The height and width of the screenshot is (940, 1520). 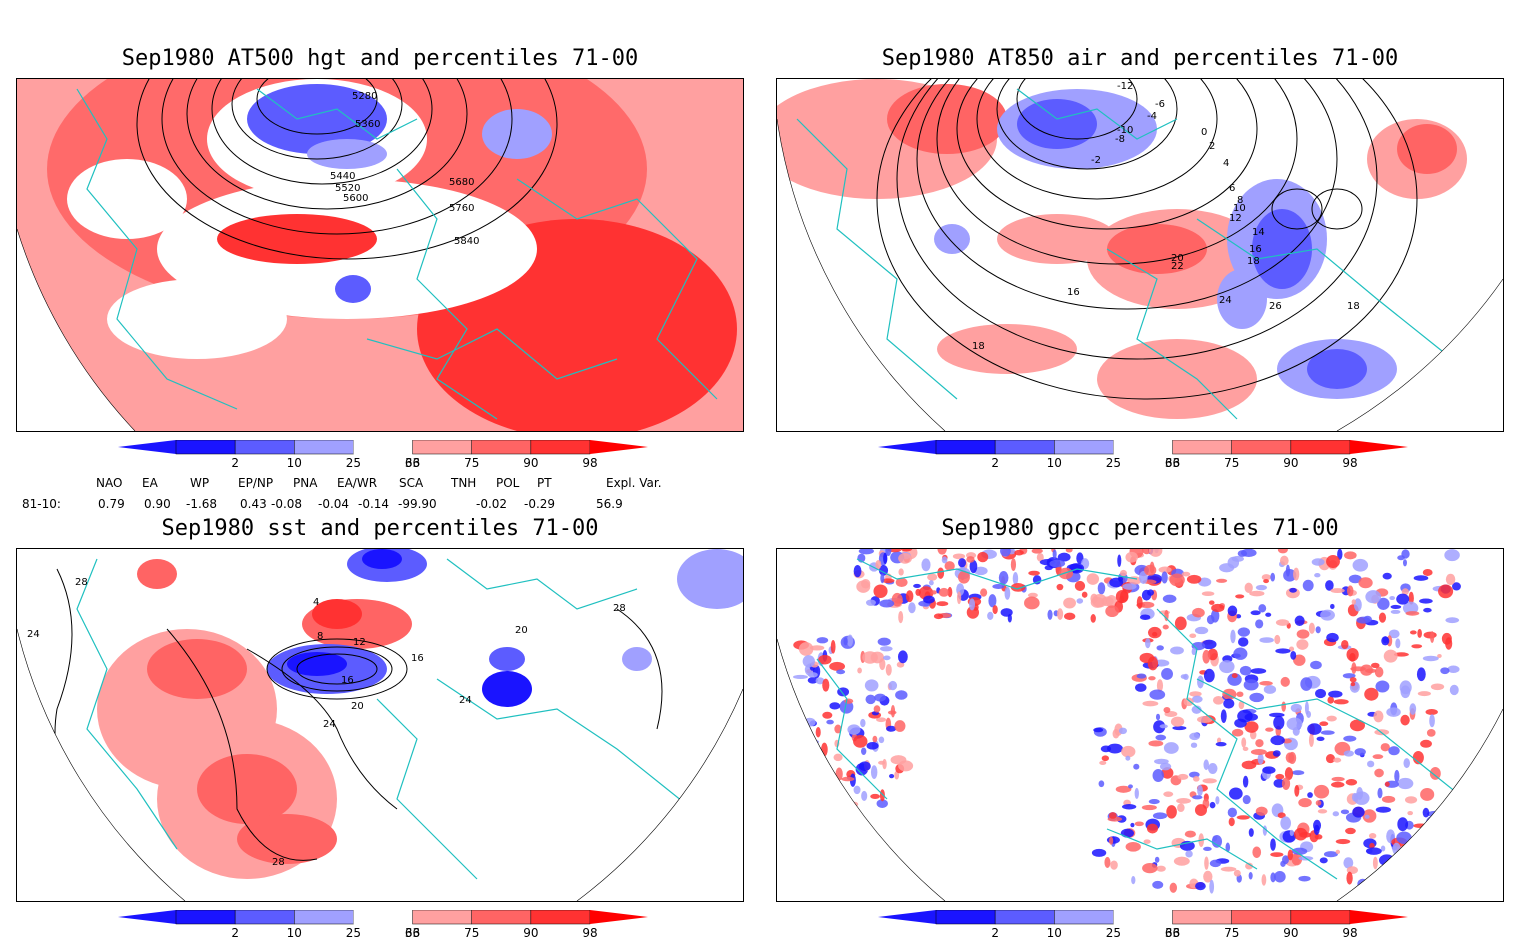 I want to click on index-value: 0.79, so click(x=111, y=504).